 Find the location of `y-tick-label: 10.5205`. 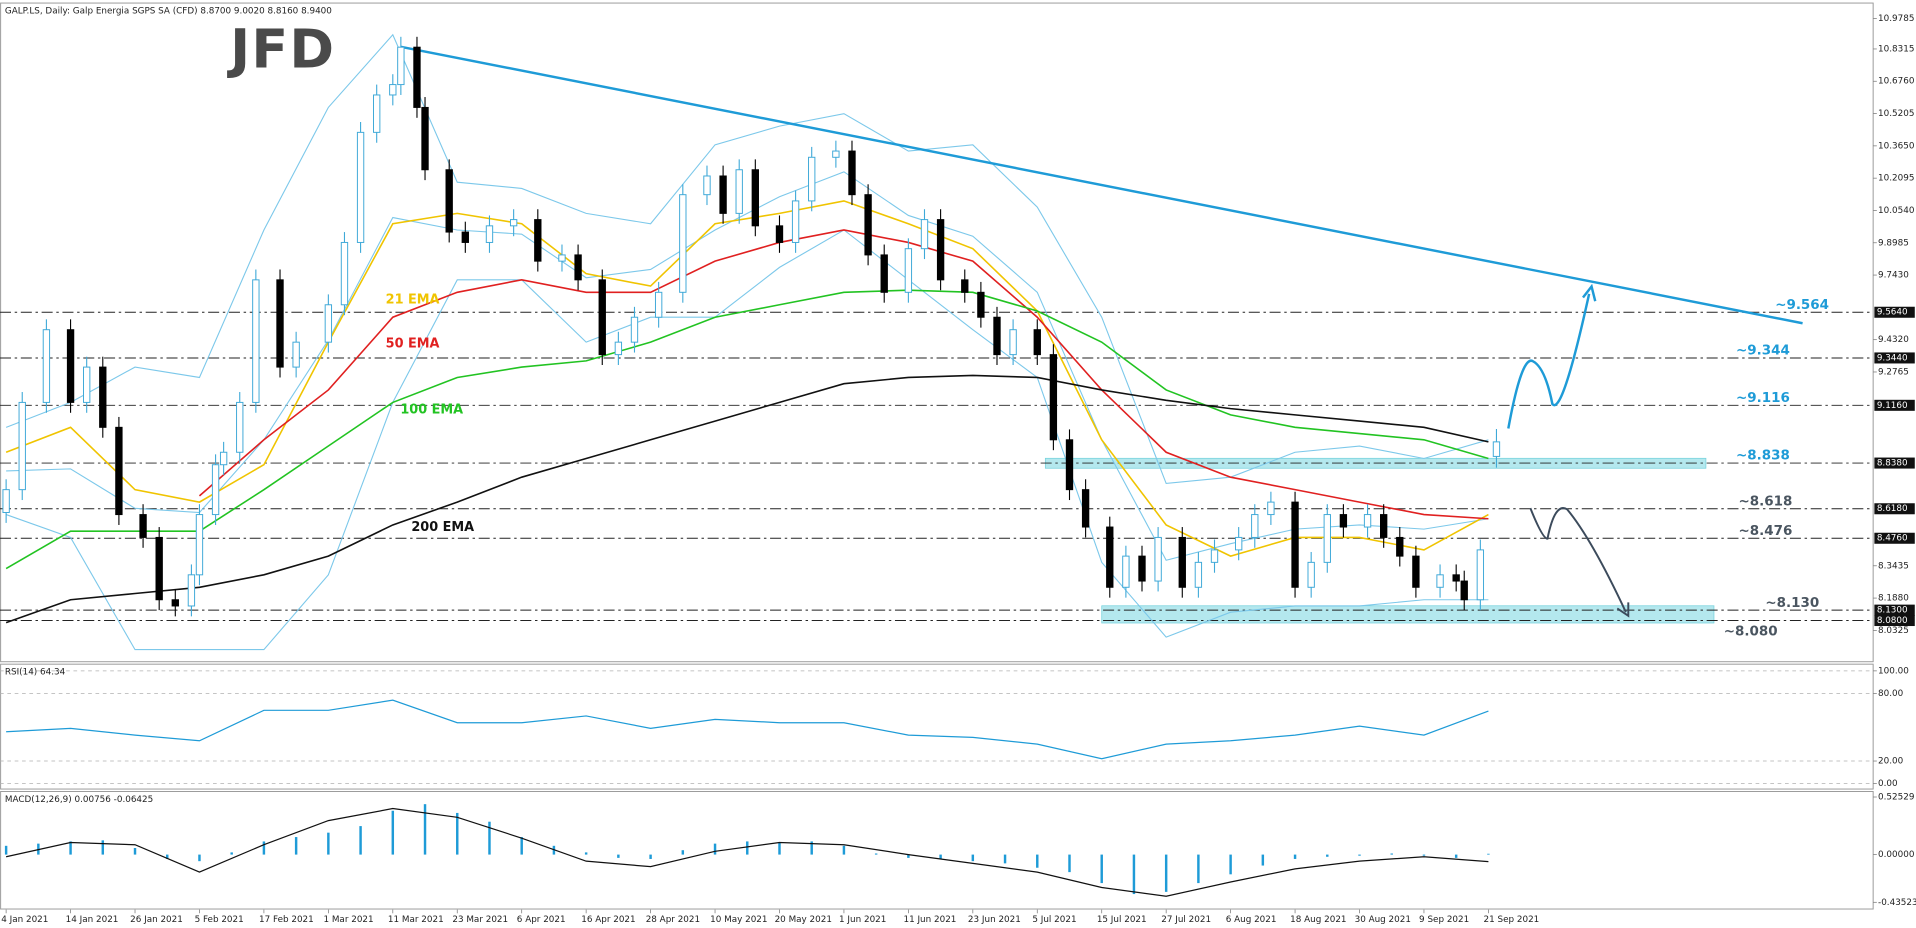

y-tick-label: 10.5205 is located at coordinates (1896, 114).